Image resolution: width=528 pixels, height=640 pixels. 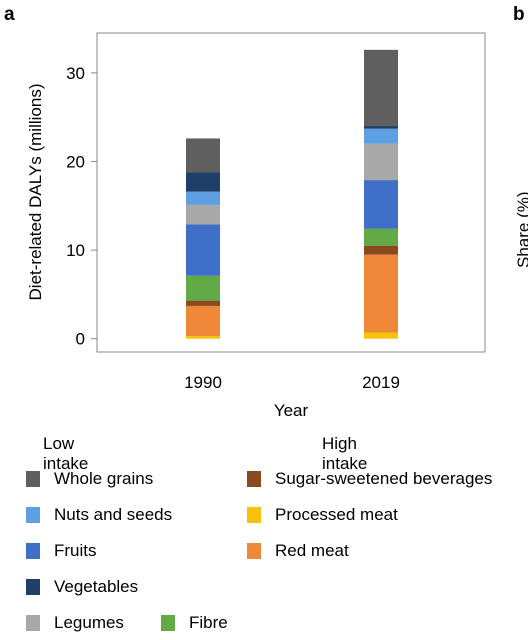 I want to click on x-tick-label-1990: 1990, so click(x=203, y=382).